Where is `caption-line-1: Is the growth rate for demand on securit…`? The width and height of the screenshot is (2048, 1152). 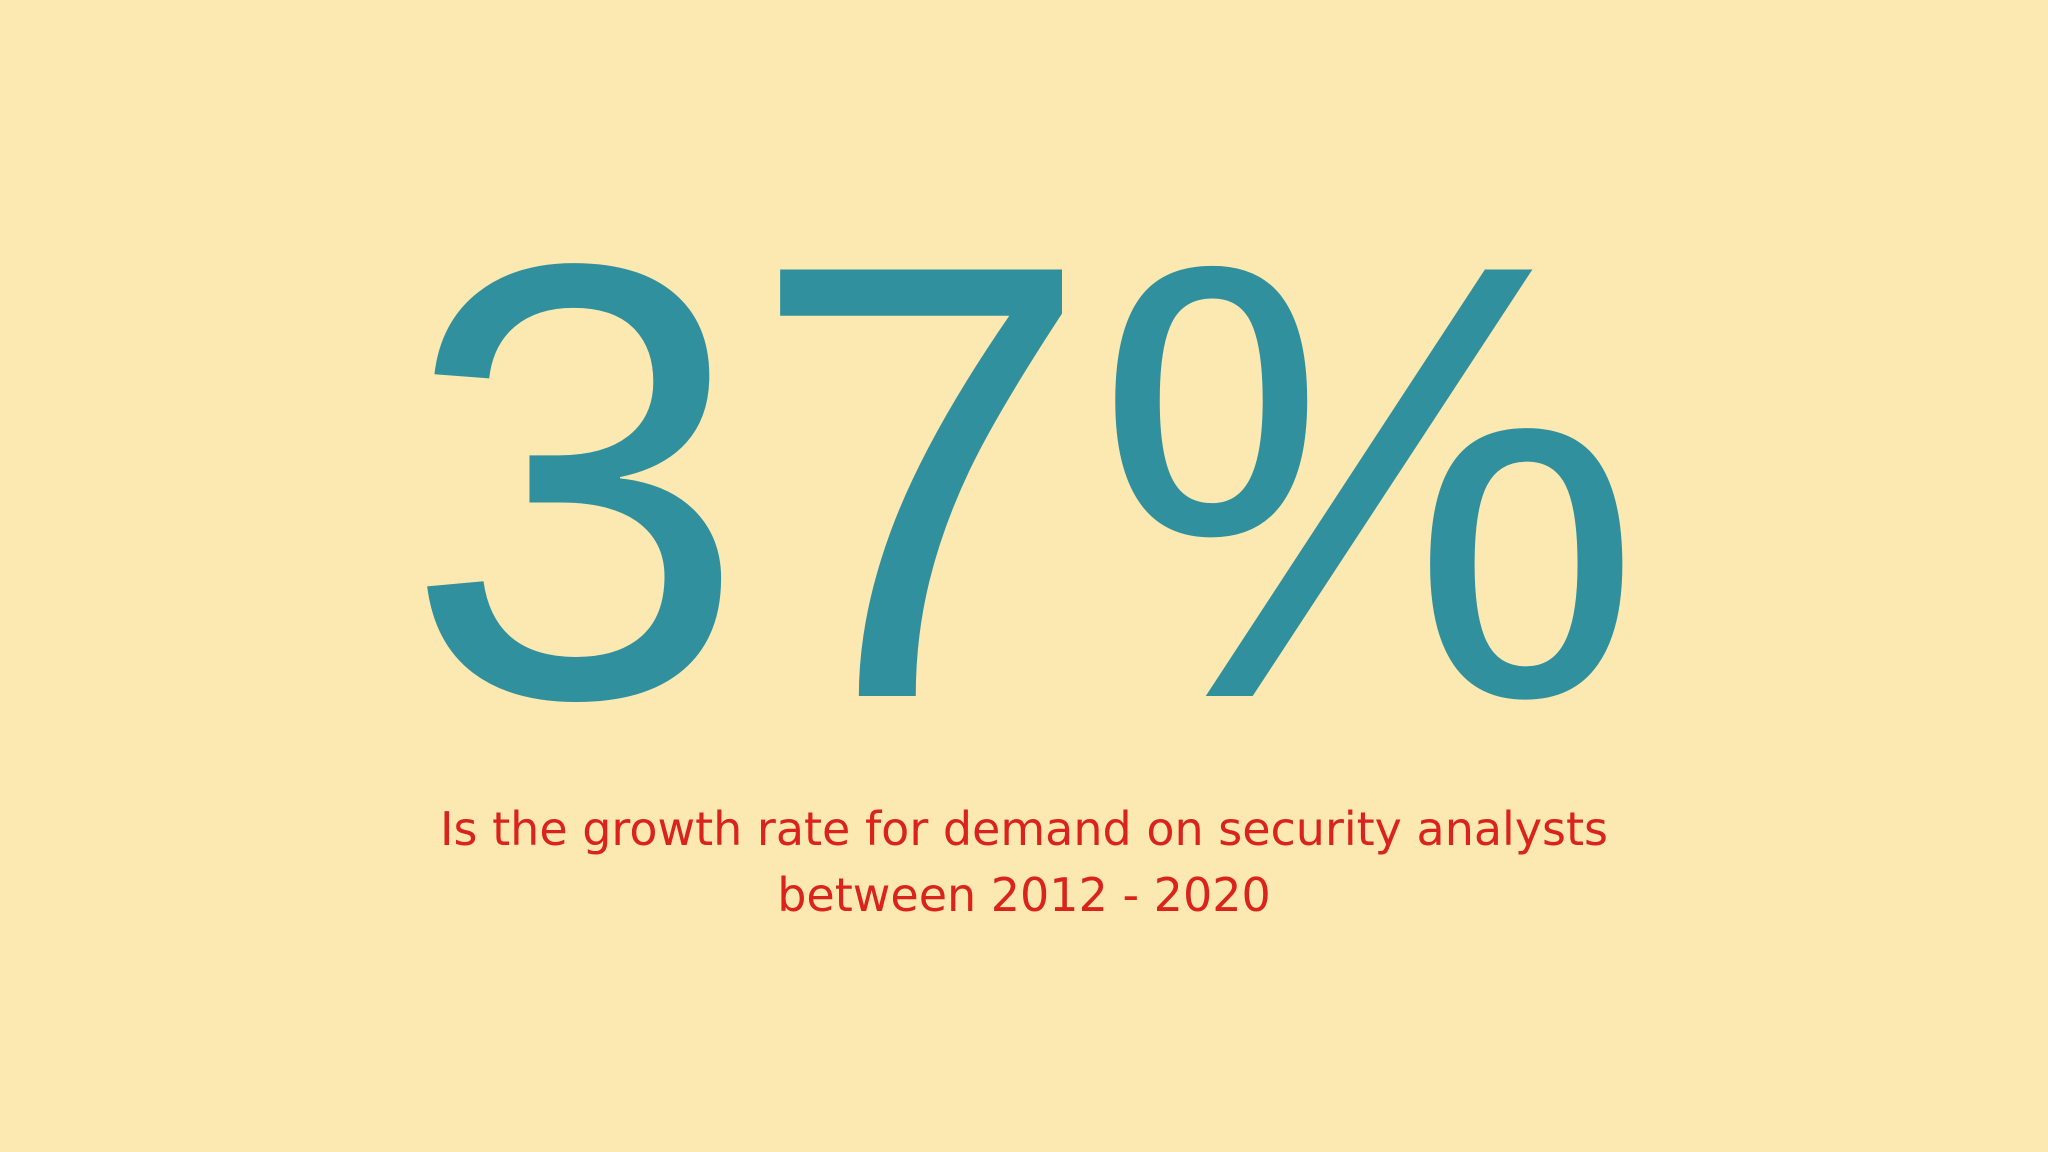 caption-line-1: Is the growth rate for demand on securit… is located at coordinates (1024, 829).